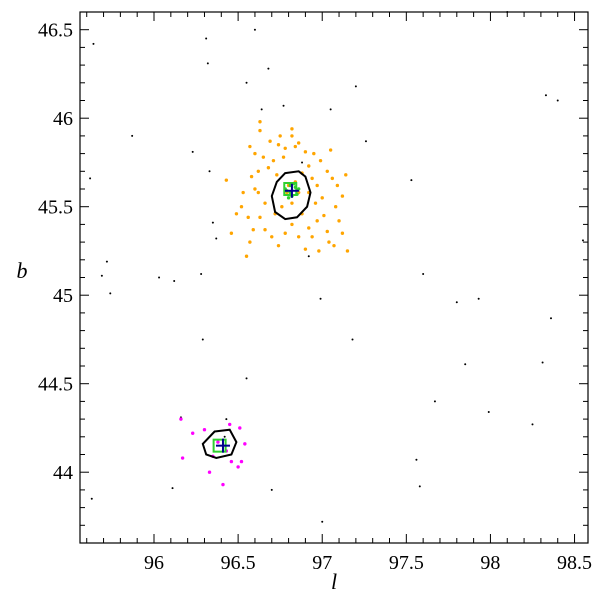  What do you see at coordinates (63, 119) in the screenshot?
I see `y-tick-label: 46` at bounding box center [63, 119].